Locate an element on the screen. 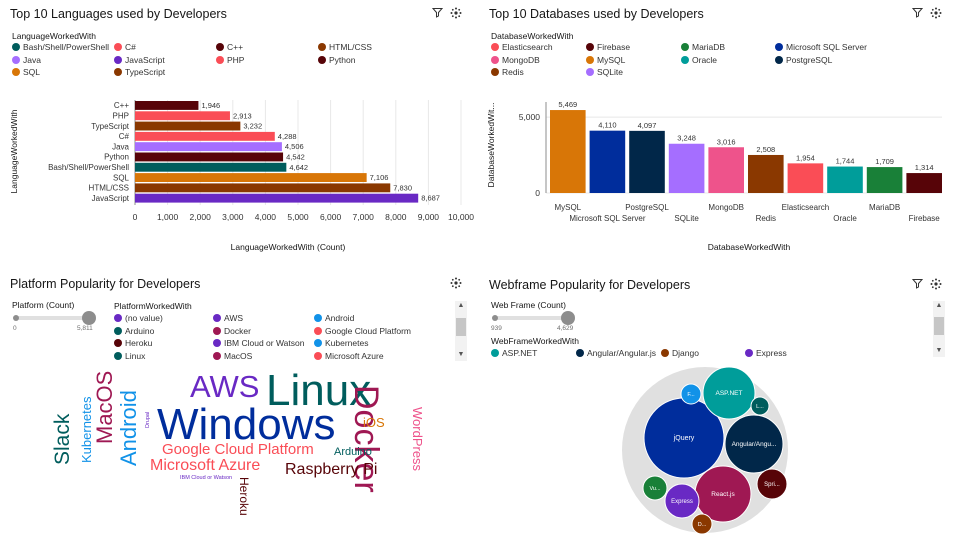  x-tick-label: 6,000 is located at coordinates (331, 217).